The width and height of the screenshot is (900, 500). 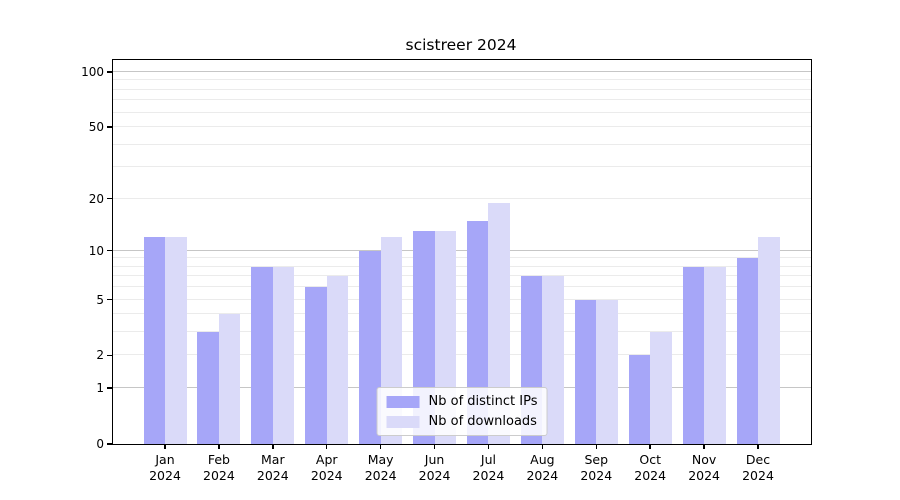 I want to click on bar-feb-downloads, so click(x=229, y=379).